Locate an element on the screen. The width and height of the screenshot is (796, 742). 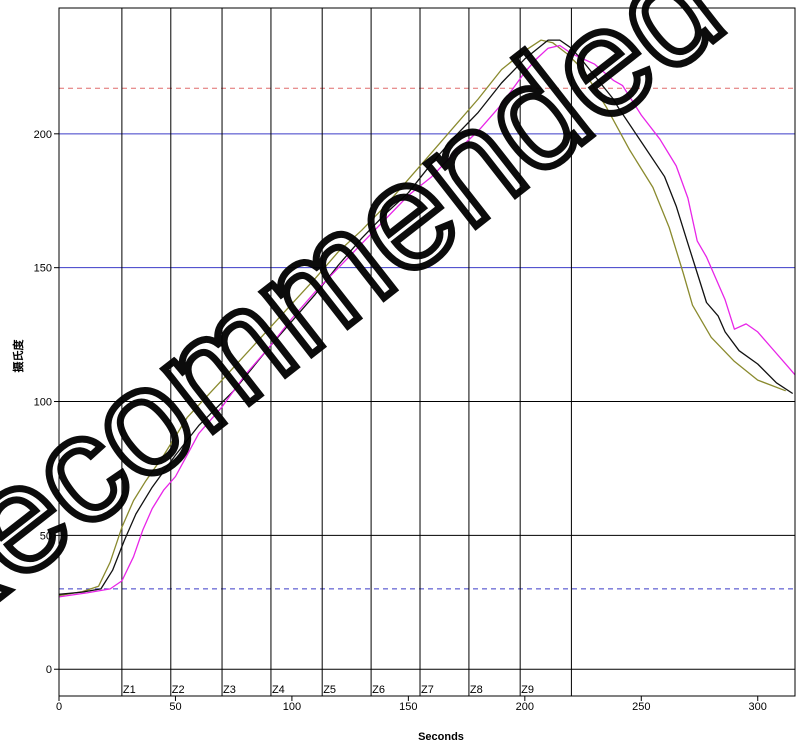
x-tick-label-200: 200 is located at coordinates (525, 707).